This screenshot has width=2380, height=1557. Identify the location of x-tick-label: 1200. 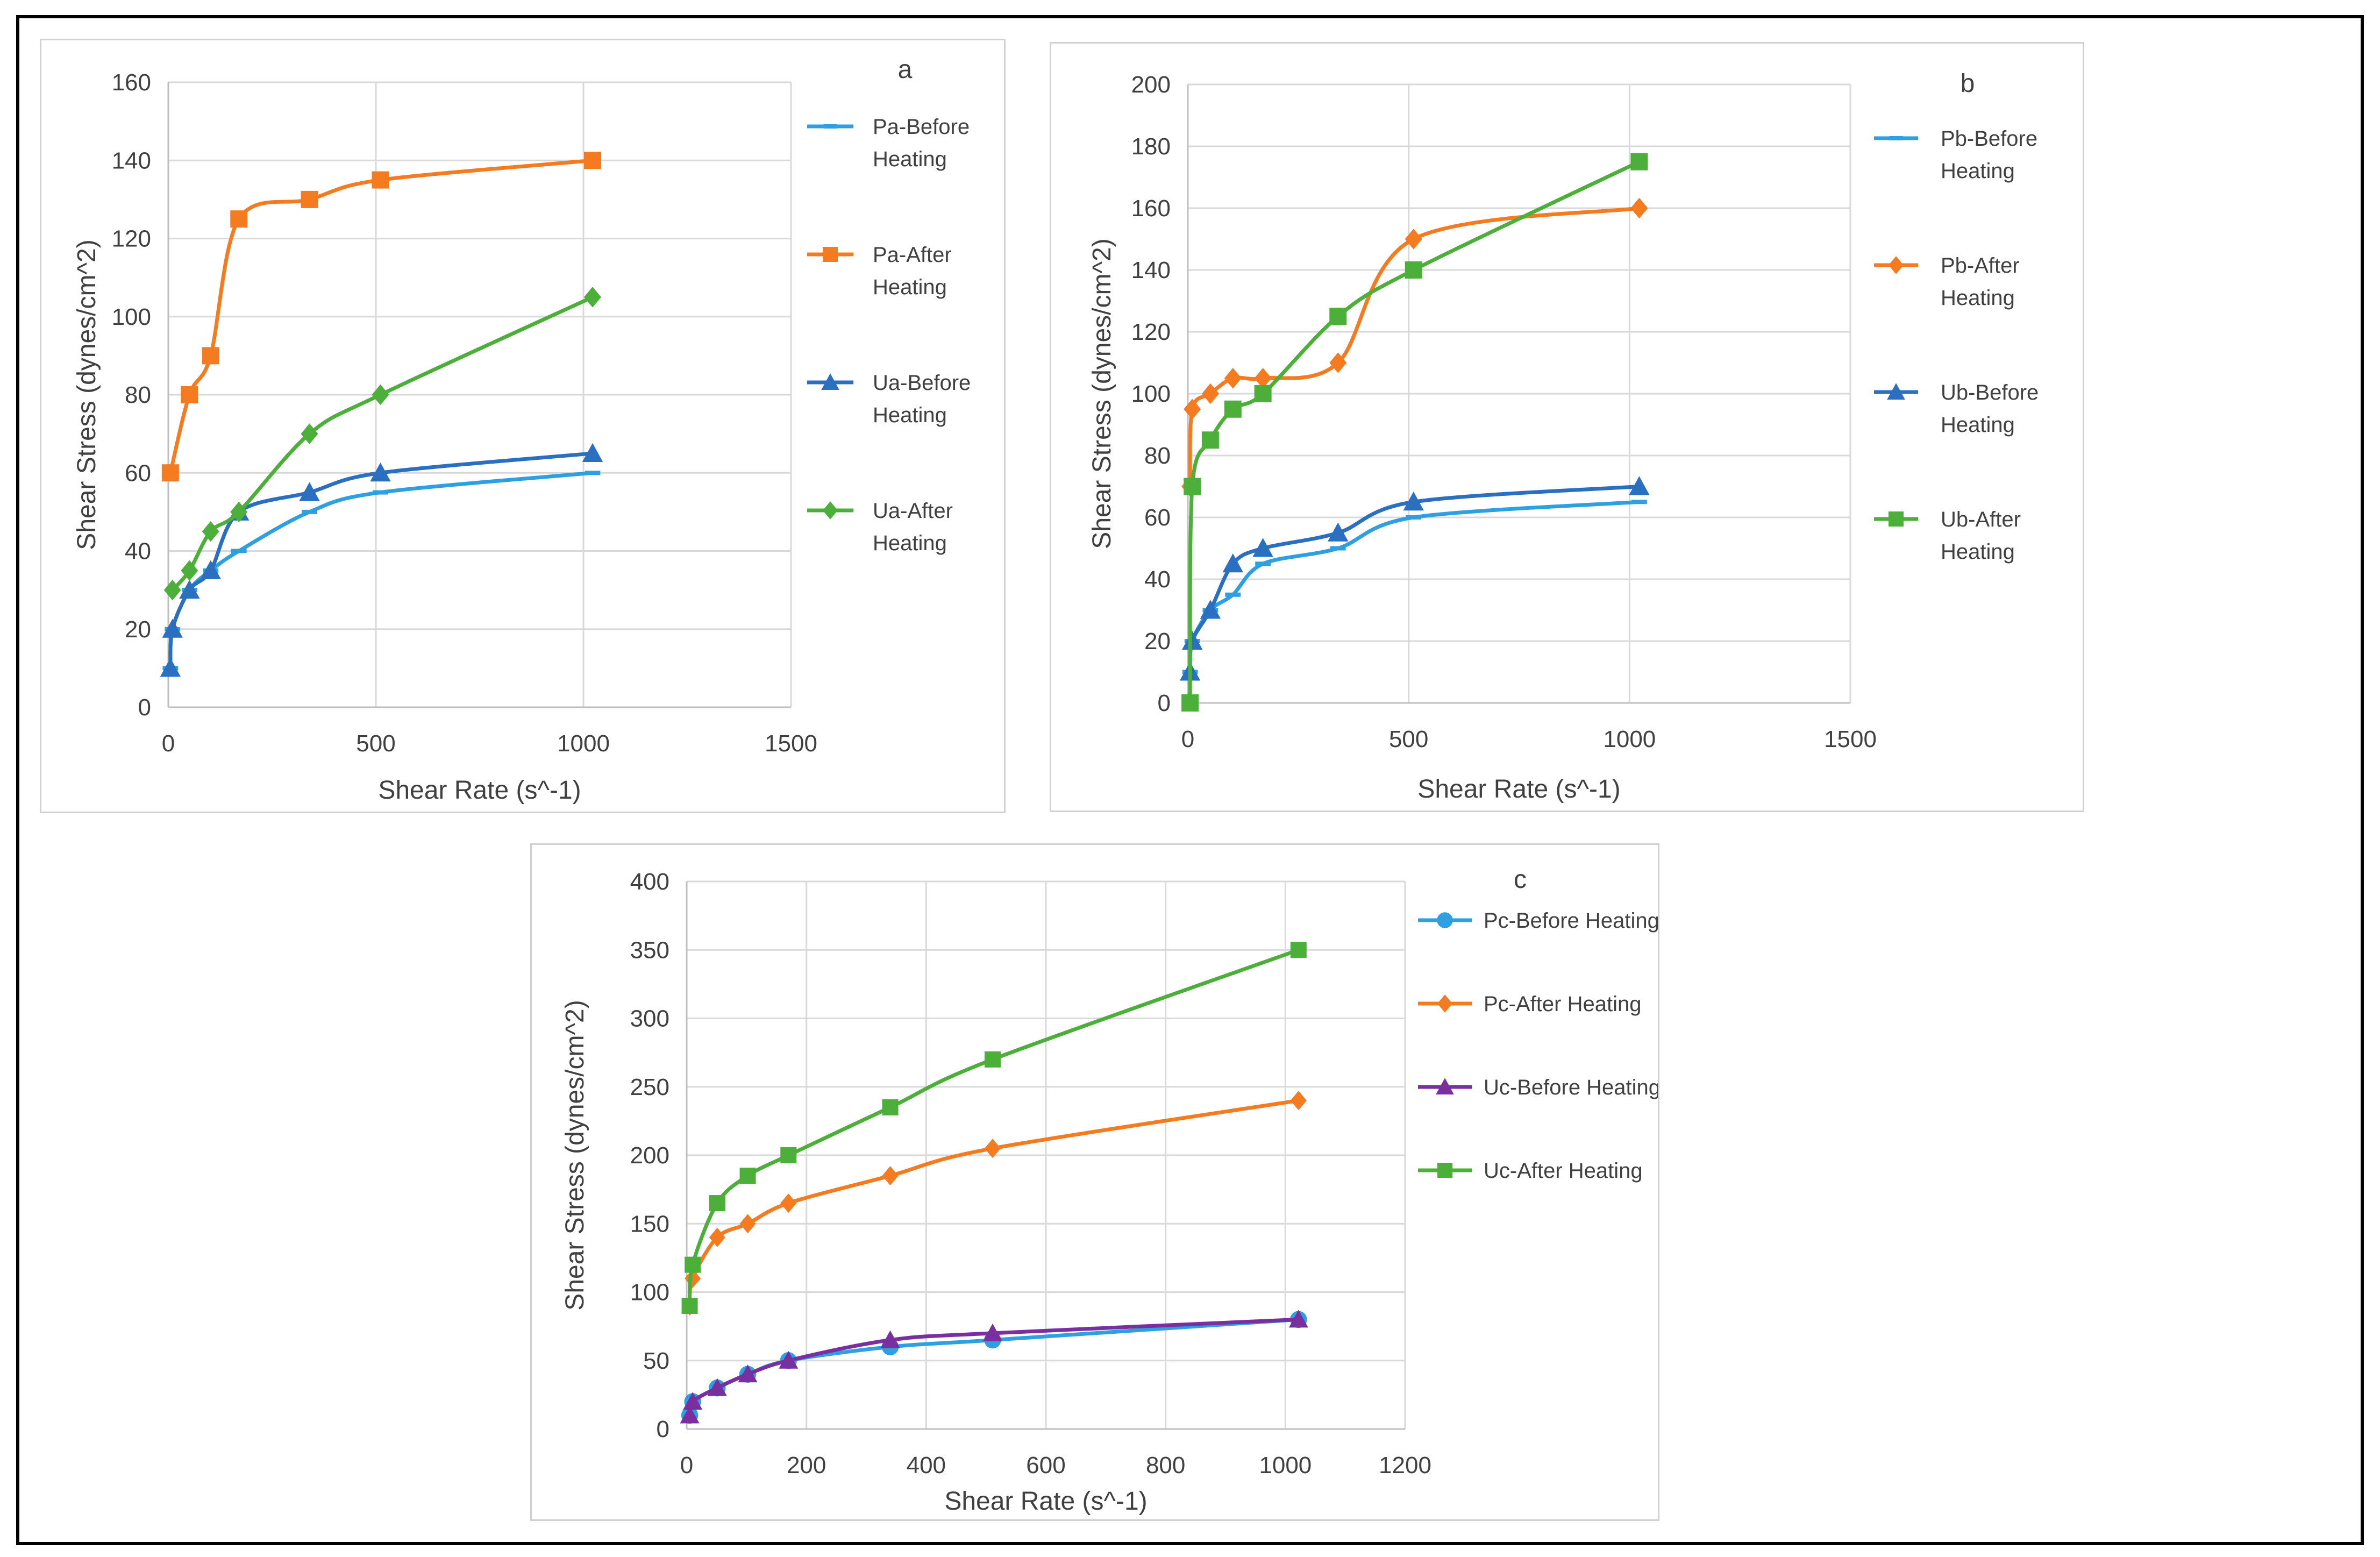
(1405, 1465).